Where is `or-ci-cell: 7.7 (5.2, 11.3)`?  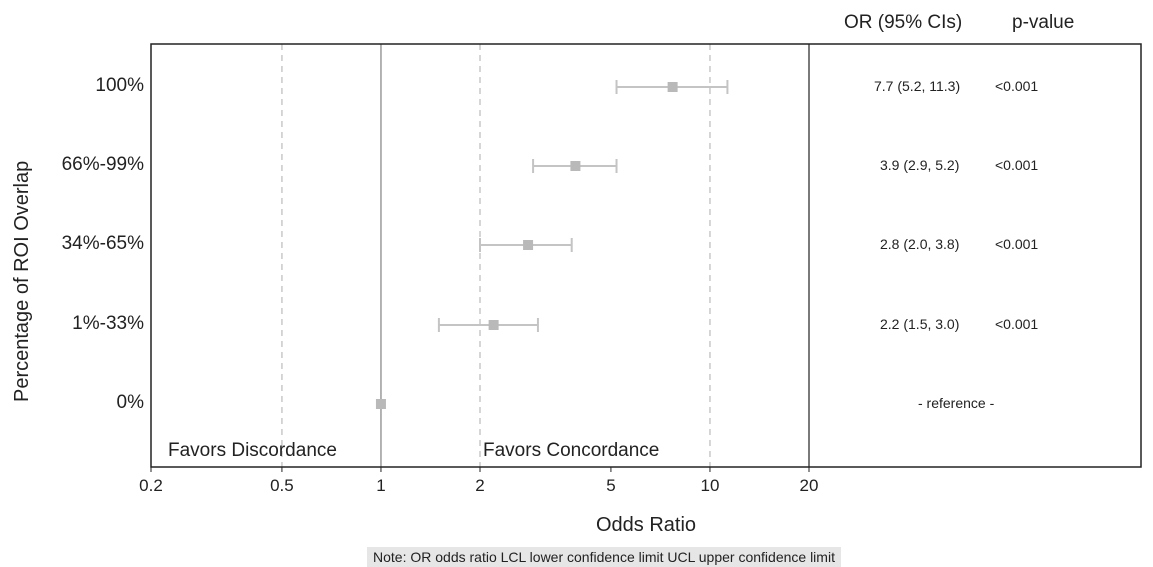
or-ci-cell: 7.7 (5.2, 11.3) is located at coordinates (917, 86).